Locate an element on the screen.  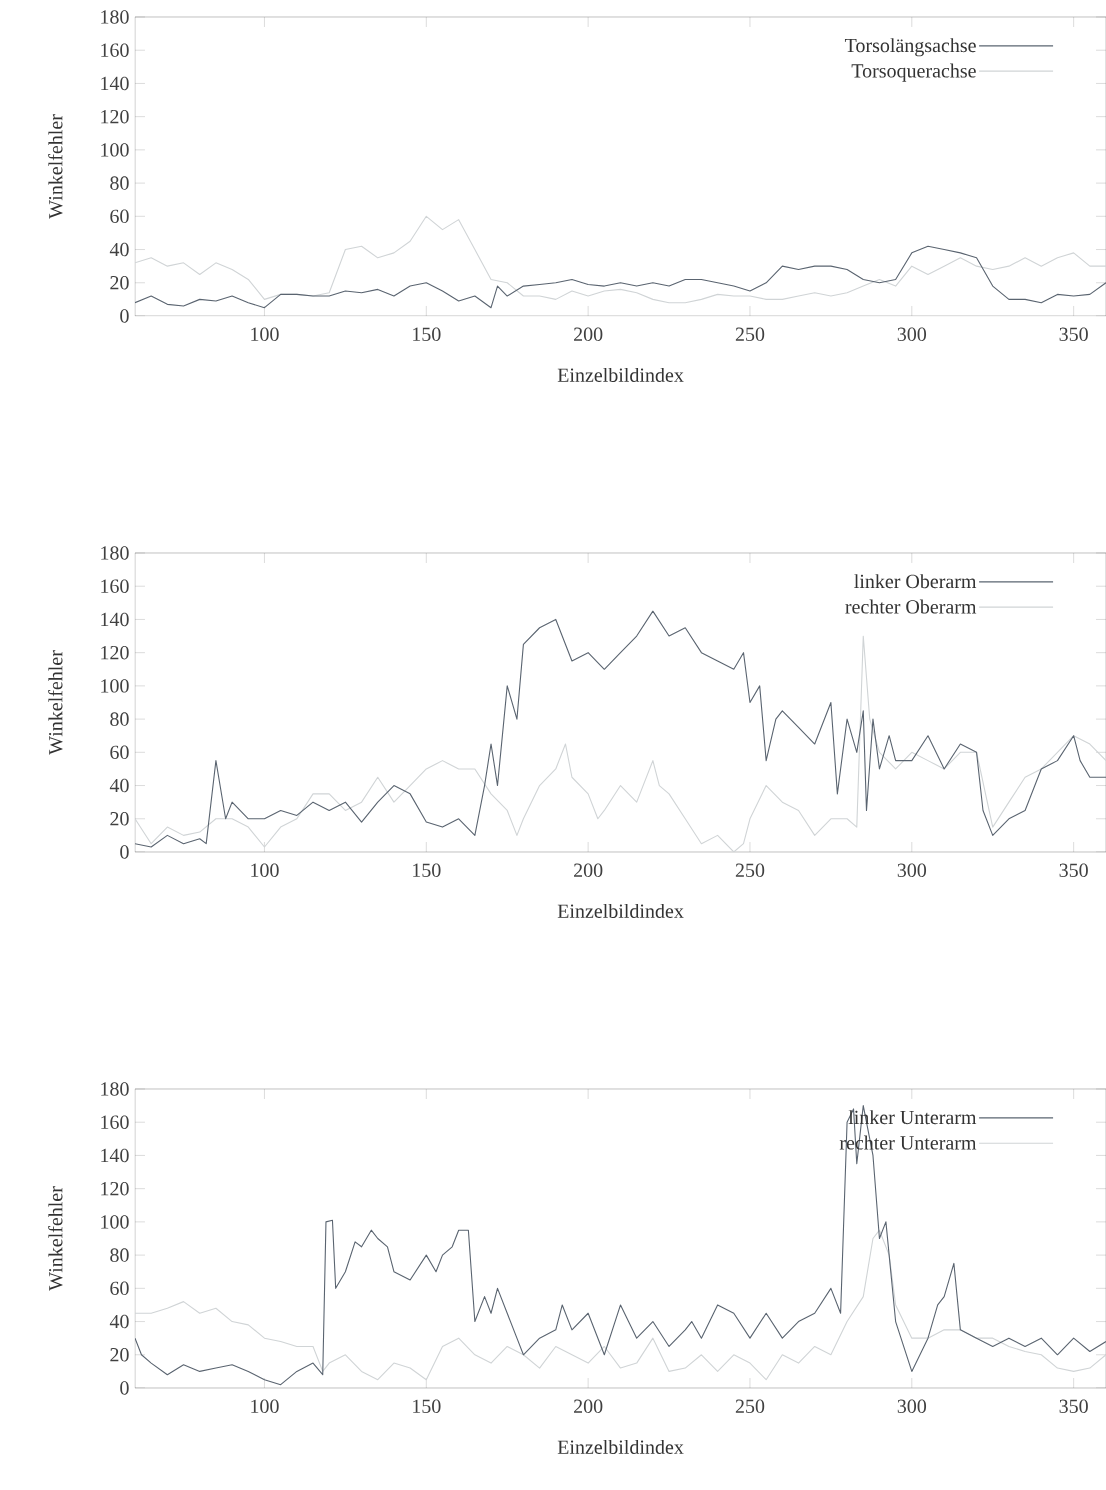
legend-label: Torsolängsachse is located at coordinates (910, 47).